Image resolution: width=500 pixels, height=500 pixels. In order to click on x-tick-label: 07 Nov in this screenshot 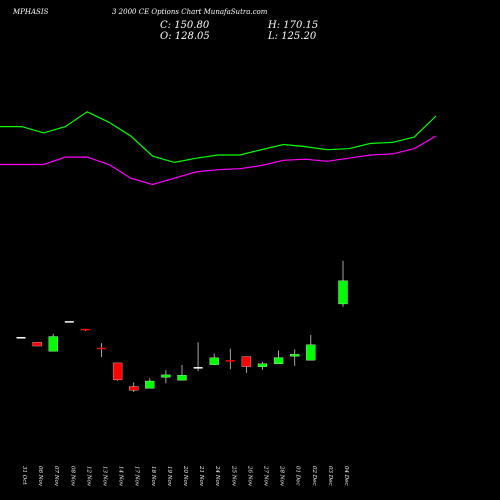, I will do `click(56, 476)`.